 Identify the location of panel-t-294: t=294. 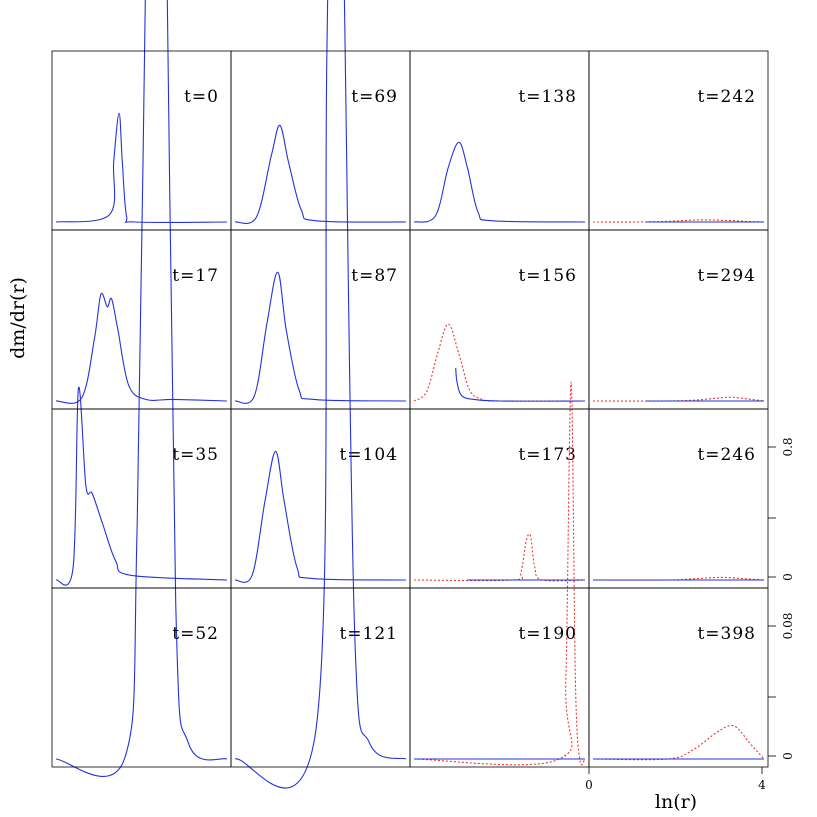
(678, 334).